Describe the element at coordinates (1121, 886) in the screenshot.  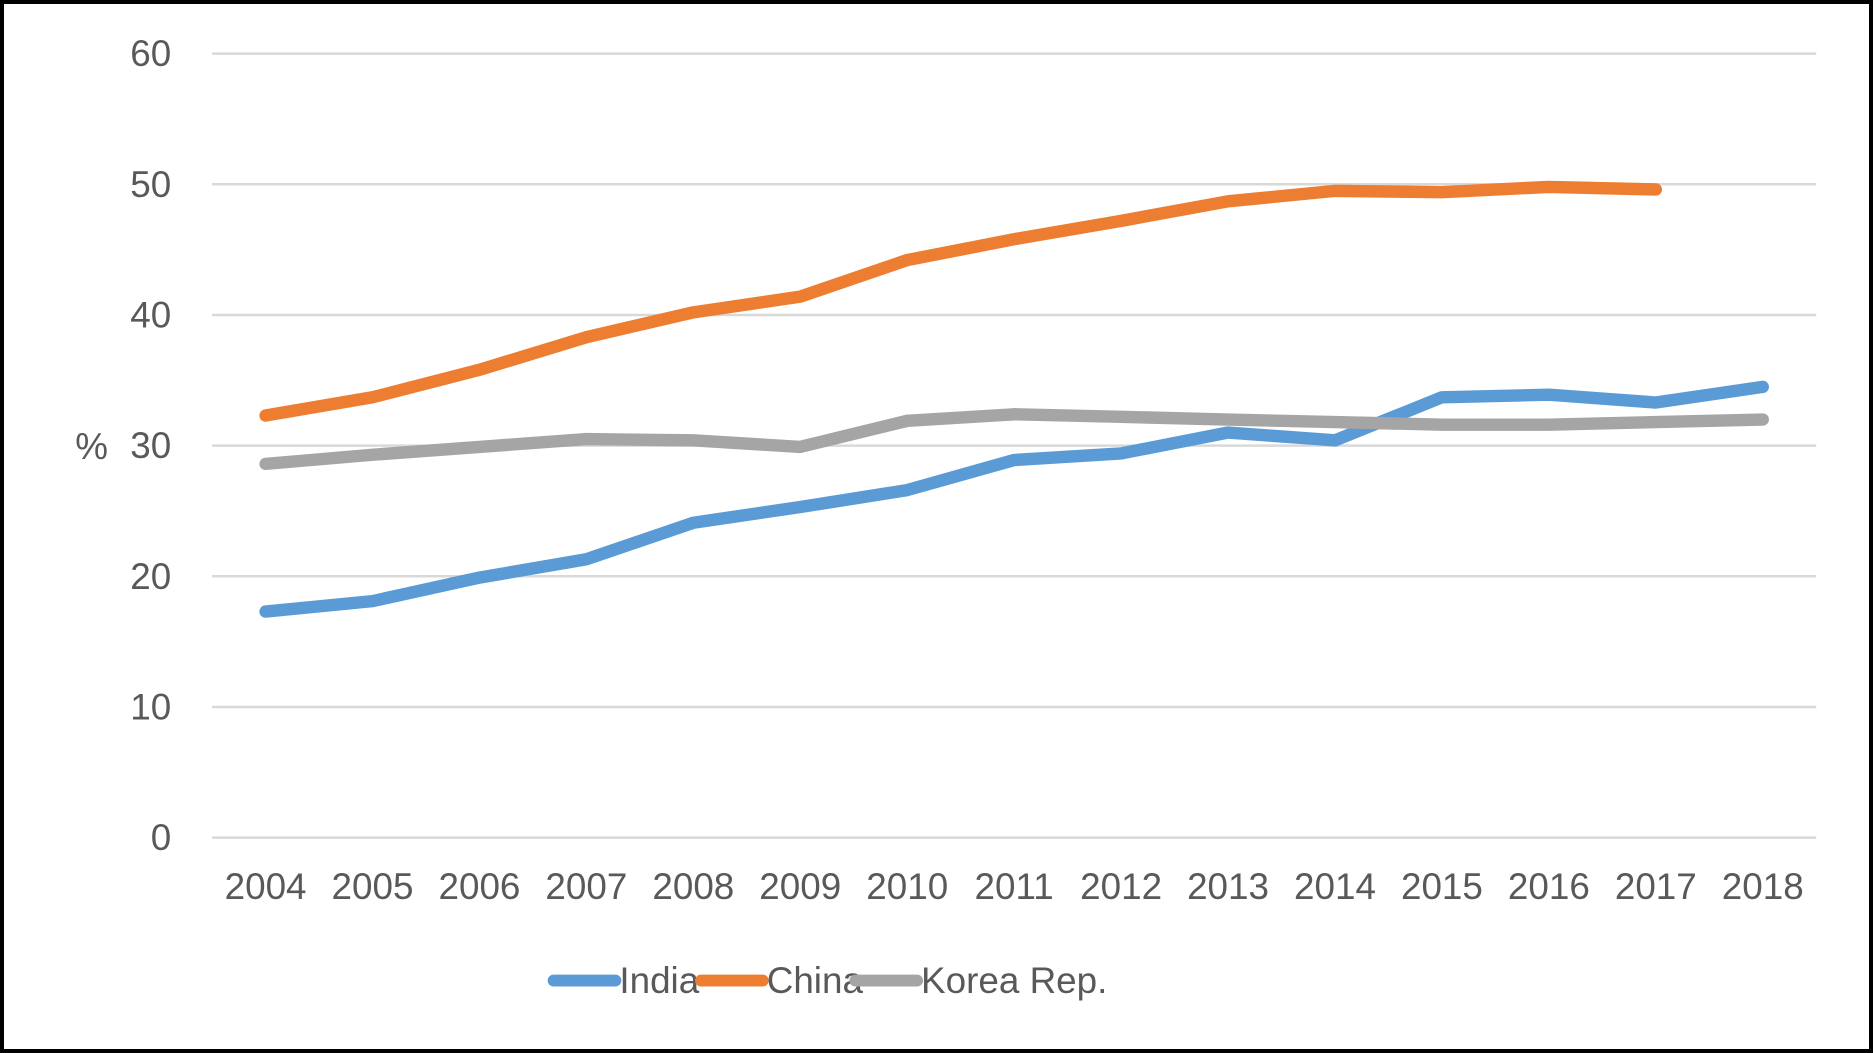
I see `x-tick-label: 2012` at that location.